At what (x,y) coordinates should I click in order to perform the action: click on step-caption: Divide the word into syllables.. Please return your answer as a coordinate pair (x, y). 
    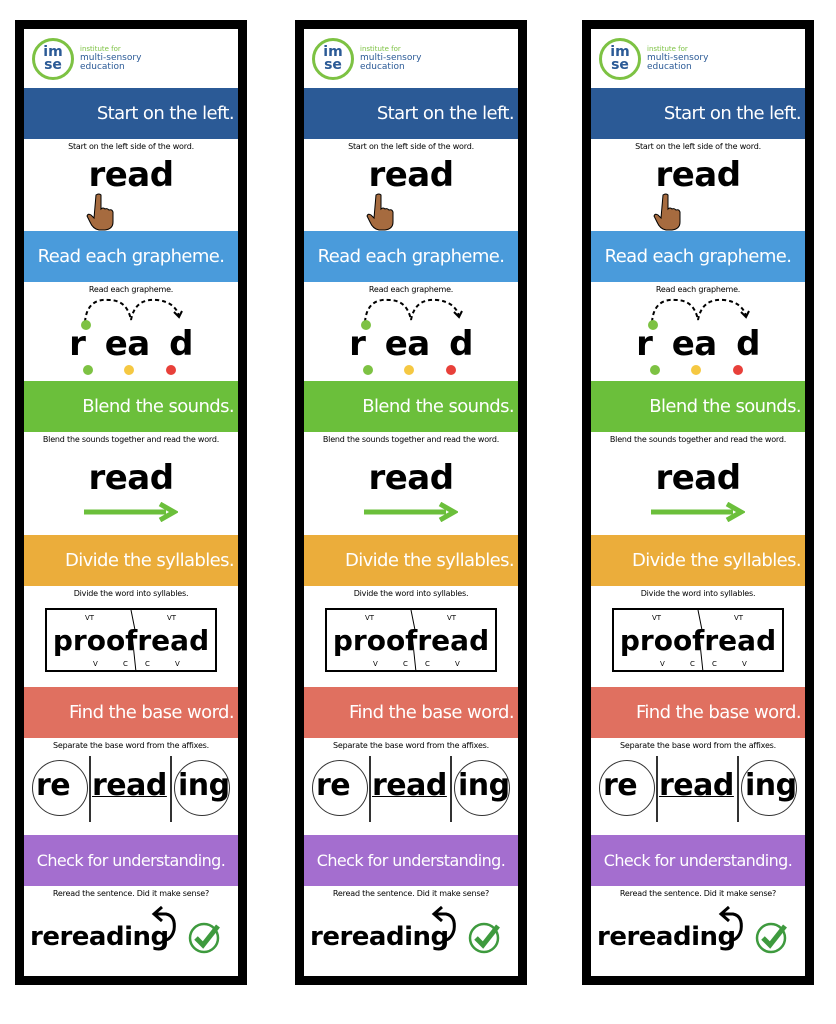
    Looking at the image, I should click on (411, 593).